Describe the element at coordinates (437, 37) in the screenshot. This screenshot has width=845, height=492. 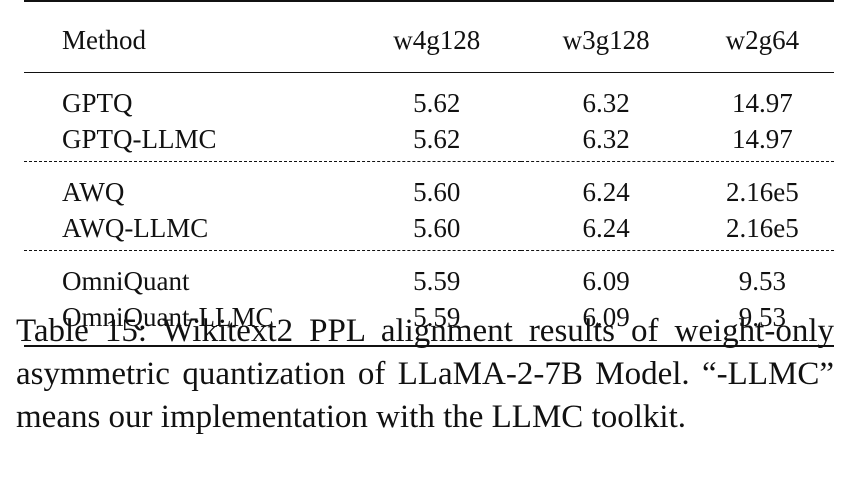
I see `header-w4g128: w4g128` at that location.